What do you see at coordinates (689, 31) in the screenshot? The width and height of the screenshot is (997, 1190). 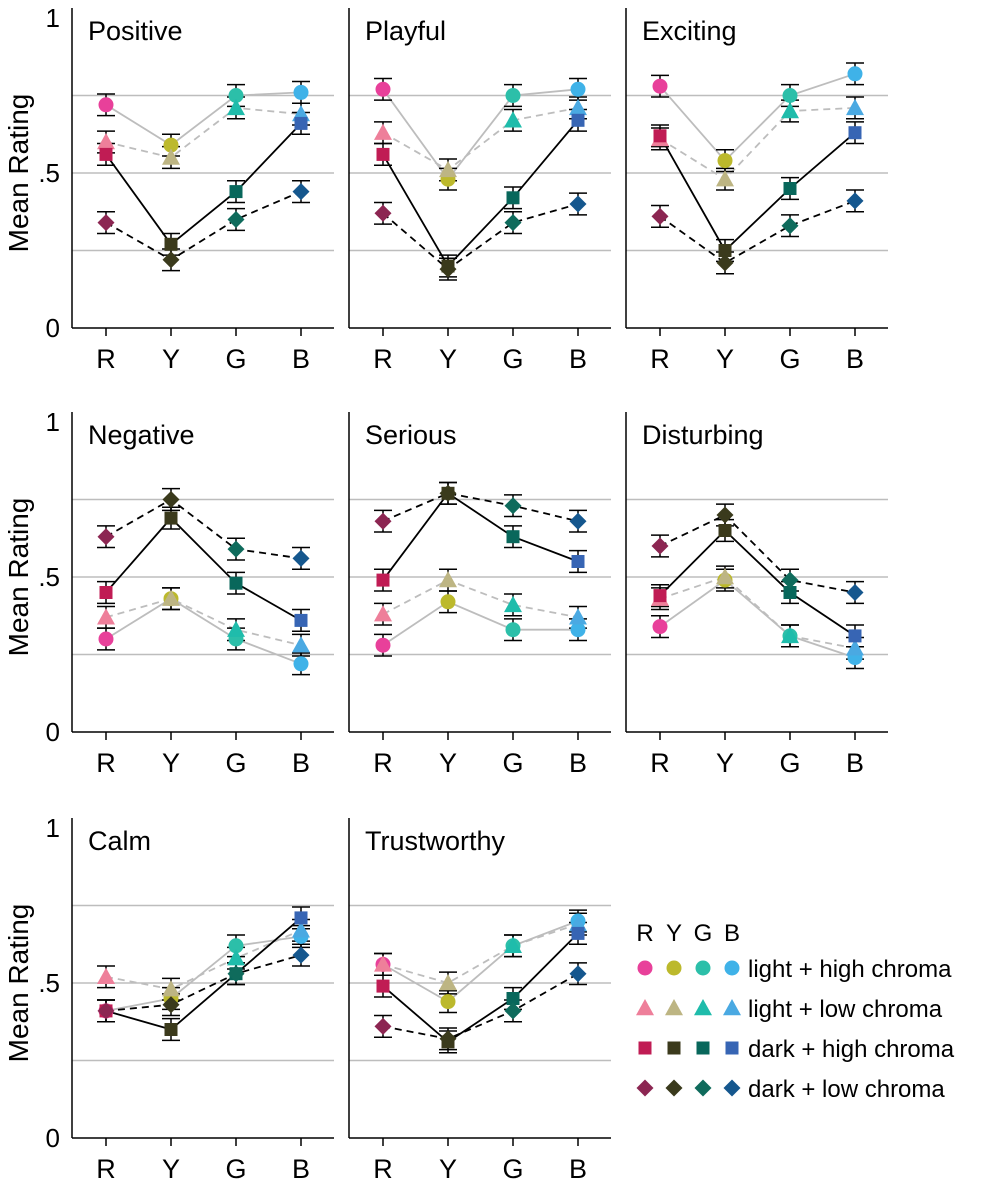 I see `panel-title: Exciting` at bounding box center [689, 31].